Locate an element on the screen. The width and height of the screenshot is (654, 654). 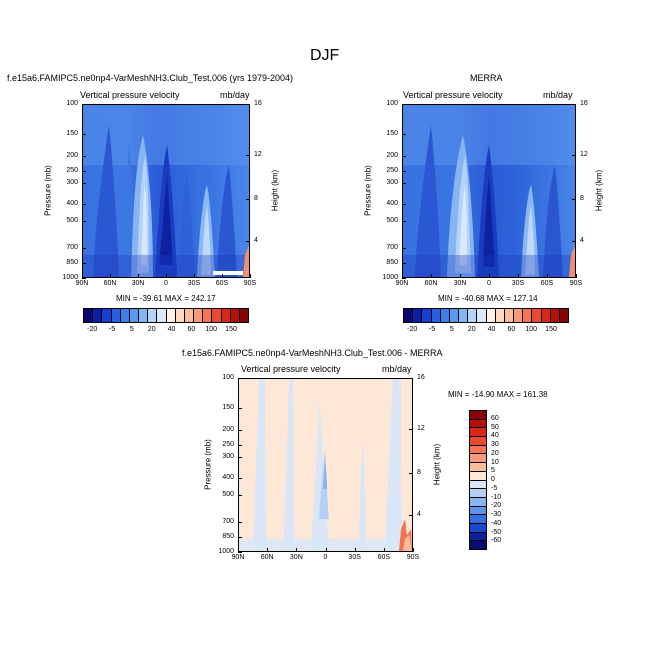
panel2-ytick-label: 400 is located at coordinates (392, 204).